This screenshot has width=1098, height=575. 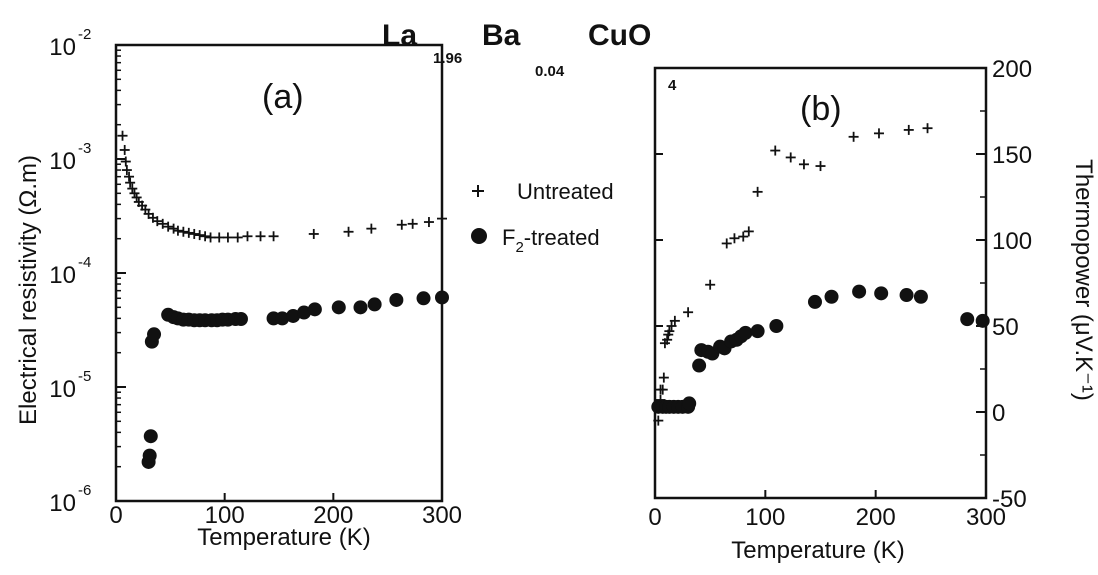 I want to click on panel-b-x-tick-label: 100, so click(x=765, y=517).